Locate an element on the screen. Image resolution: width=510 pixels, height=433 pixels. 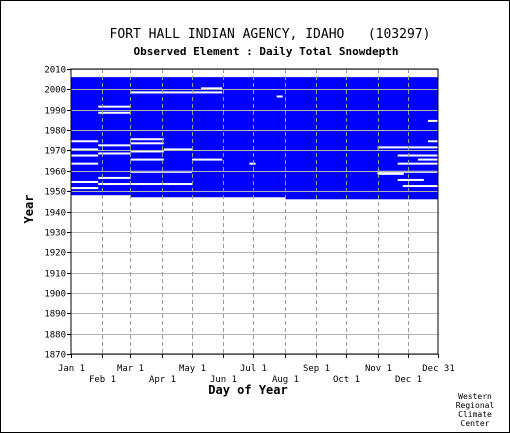
credit-line-3: Climate is located at coordinates (475, 414).